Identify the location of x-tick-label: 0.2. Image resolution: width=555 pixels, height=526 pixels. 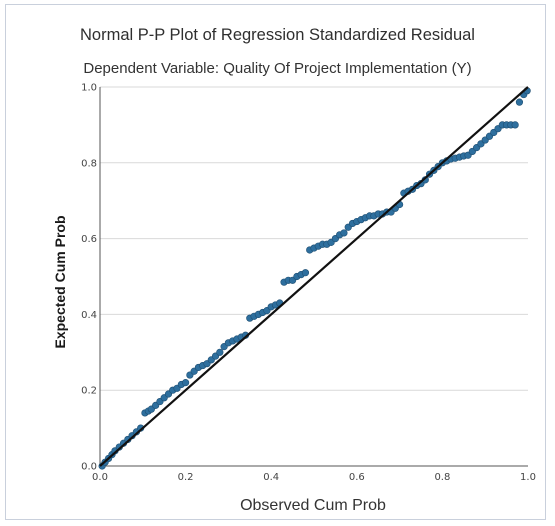
(186, 477).